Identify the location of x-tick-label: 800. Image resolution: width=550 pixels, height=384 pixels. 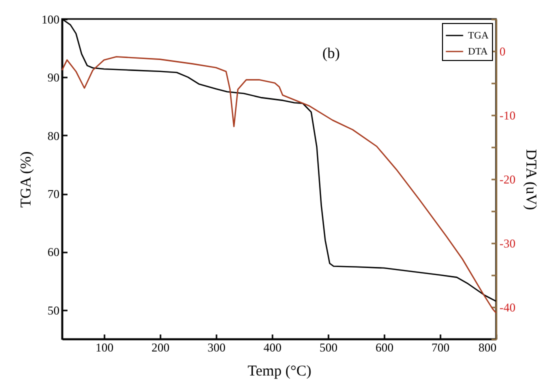
(487, 347).